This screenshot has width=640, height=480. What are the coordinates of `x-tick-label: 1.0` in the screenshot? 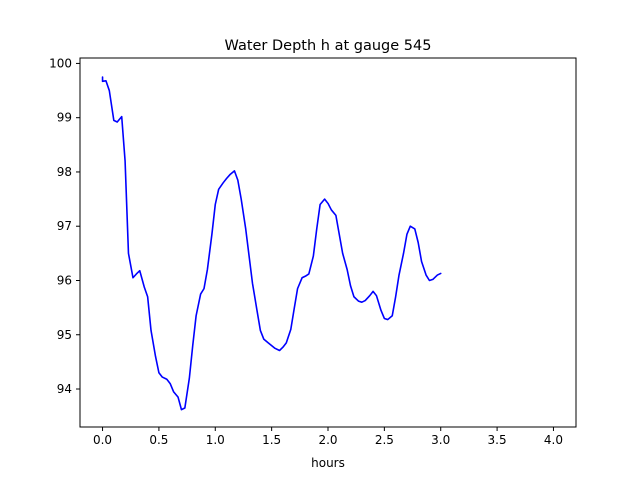 It's located at (215, 440).